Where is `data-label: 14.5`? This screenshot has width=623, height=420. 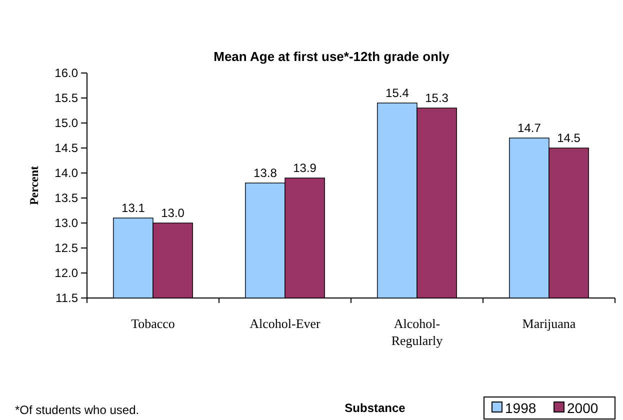 data-label: 14.5 is located at coordinates (569, 138).